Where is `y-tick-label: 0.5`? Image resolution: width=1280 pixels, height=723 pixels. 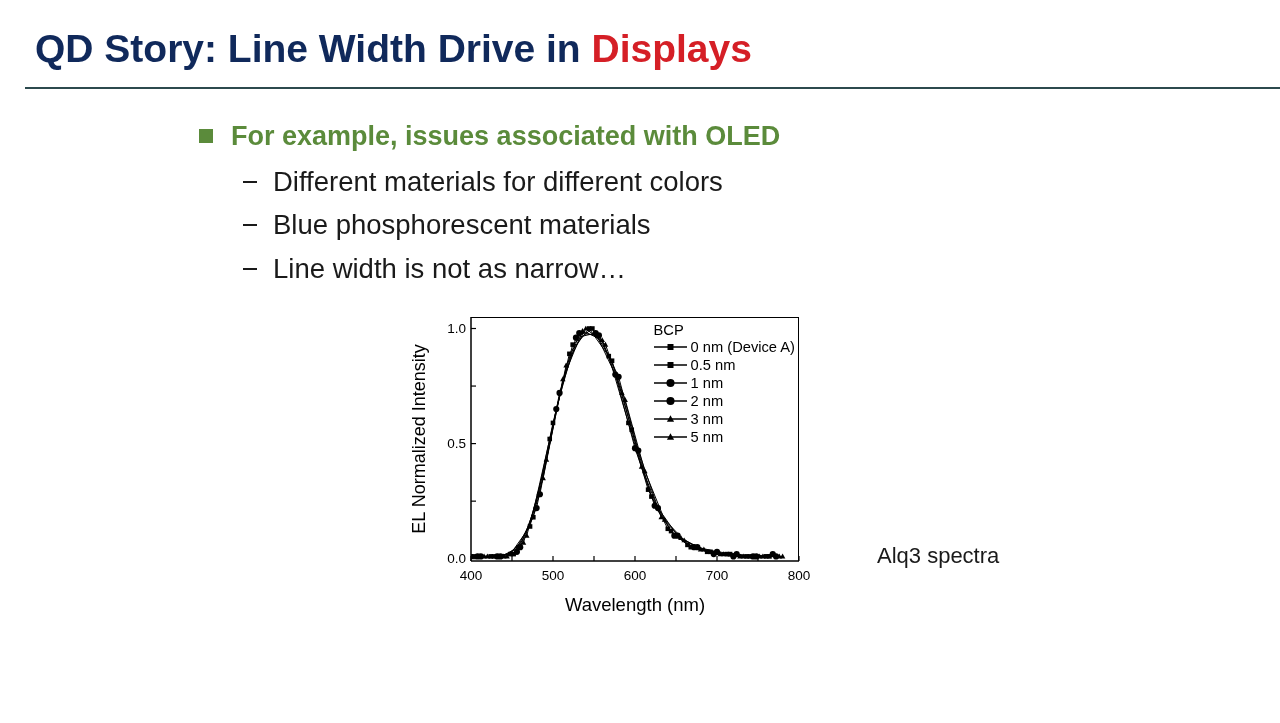
y-tick-label: 0.5 is located at coordinates (456, 444).